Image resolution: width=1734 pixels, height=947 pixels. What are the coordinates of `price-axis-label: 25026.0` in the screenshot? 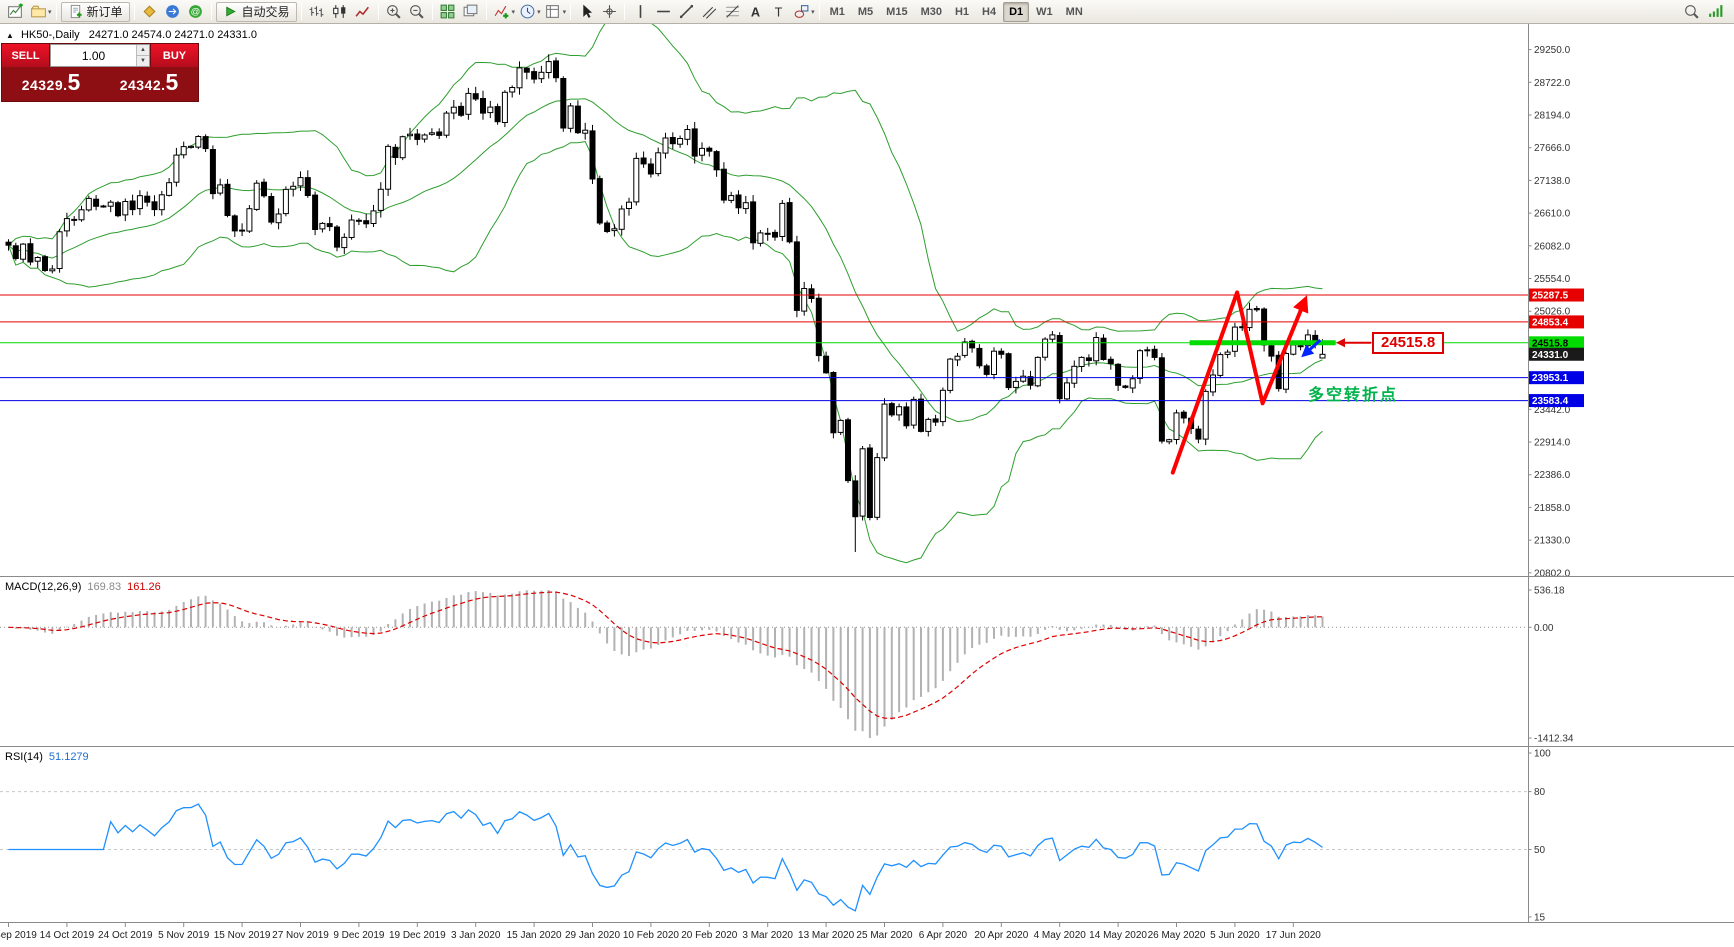 It's located at (1552, 312).